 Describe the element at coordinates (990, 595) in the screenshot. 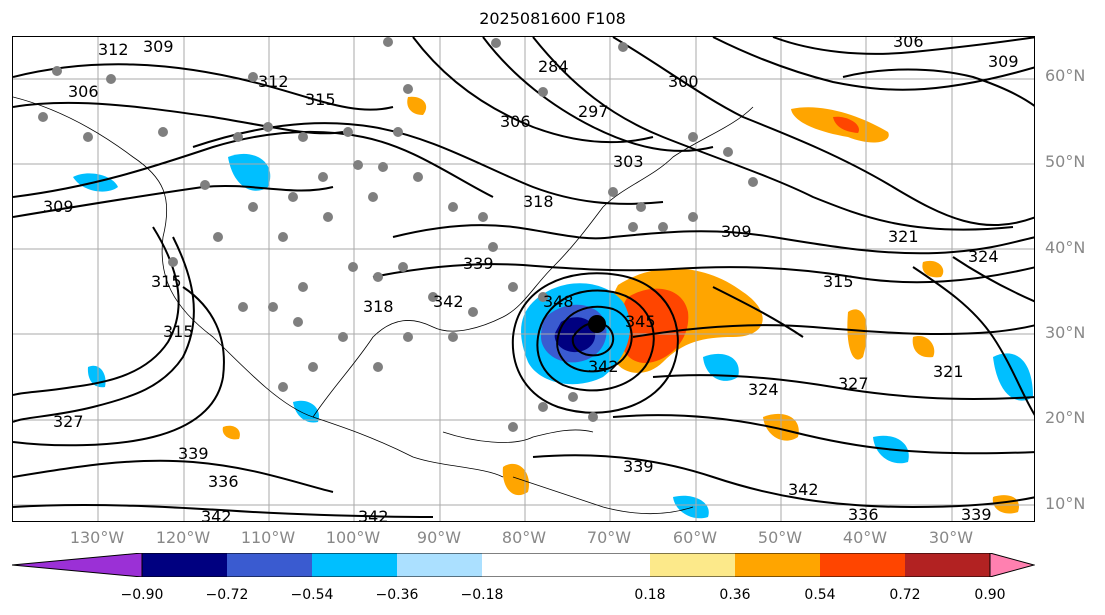

I see `colorbar-tick: 0.90` at that location.